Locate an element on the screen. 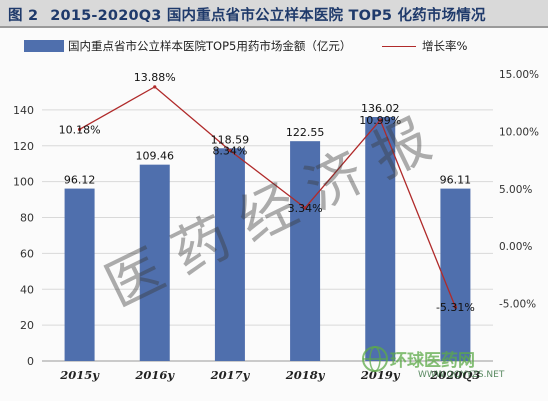 Image resolution: width=548 pixels, height=401 pixels. title-bar: 图 2 2015-2020Q3 国内重点省市公立样本医院 TOP5 化药市场情况 is located at coordinates (274, 14).